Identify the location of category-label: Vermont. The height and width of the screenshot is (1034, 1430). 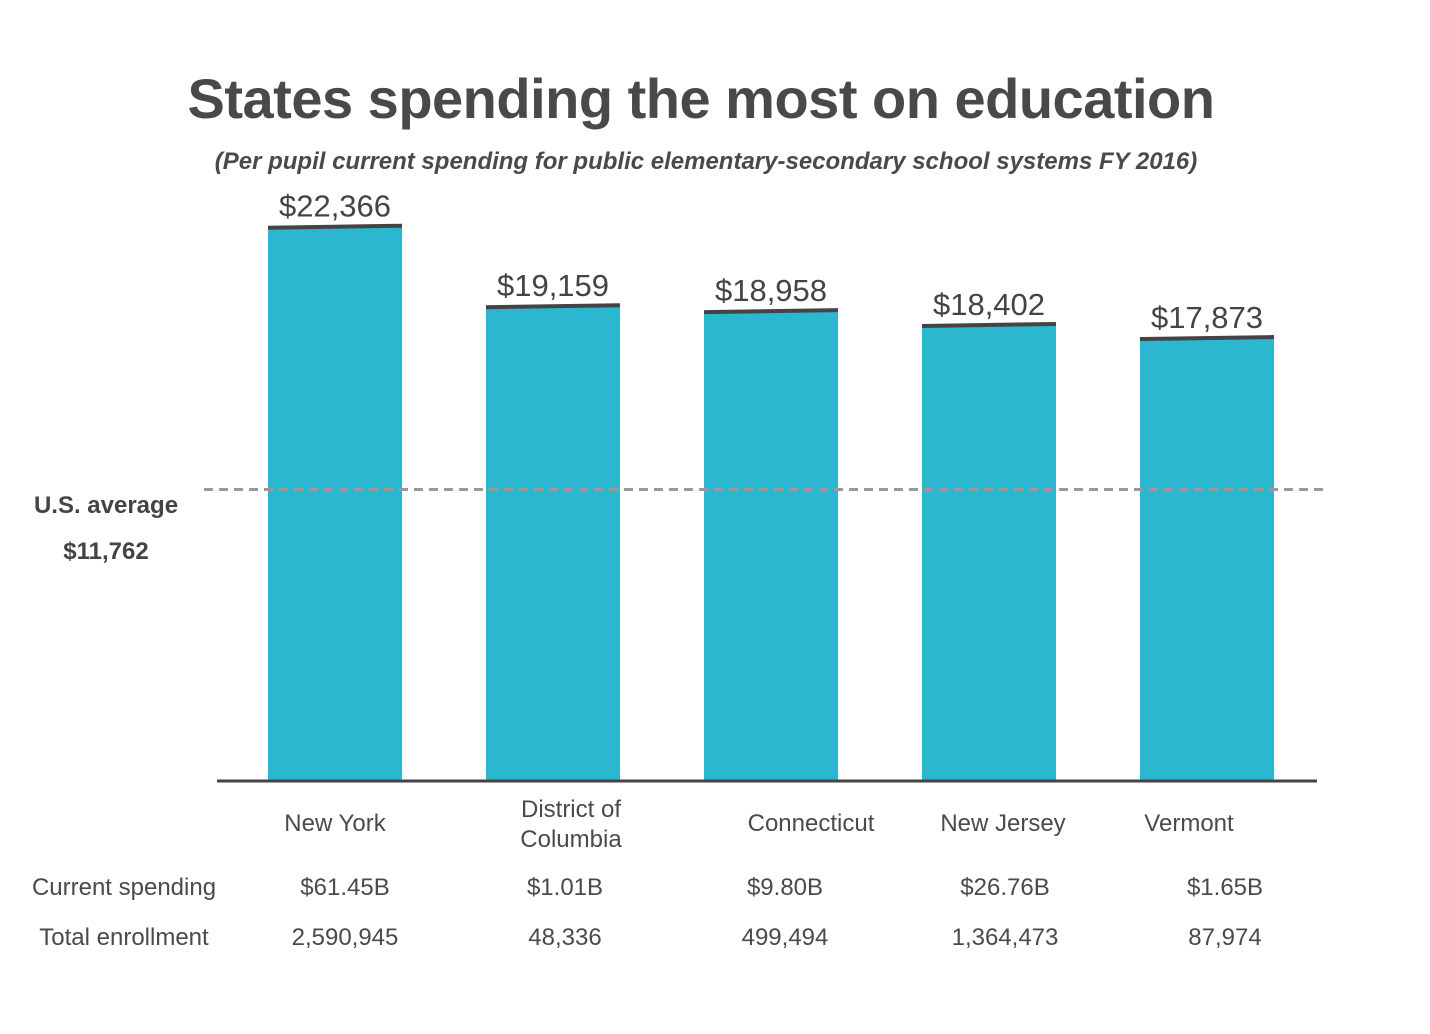
(1189, 824).